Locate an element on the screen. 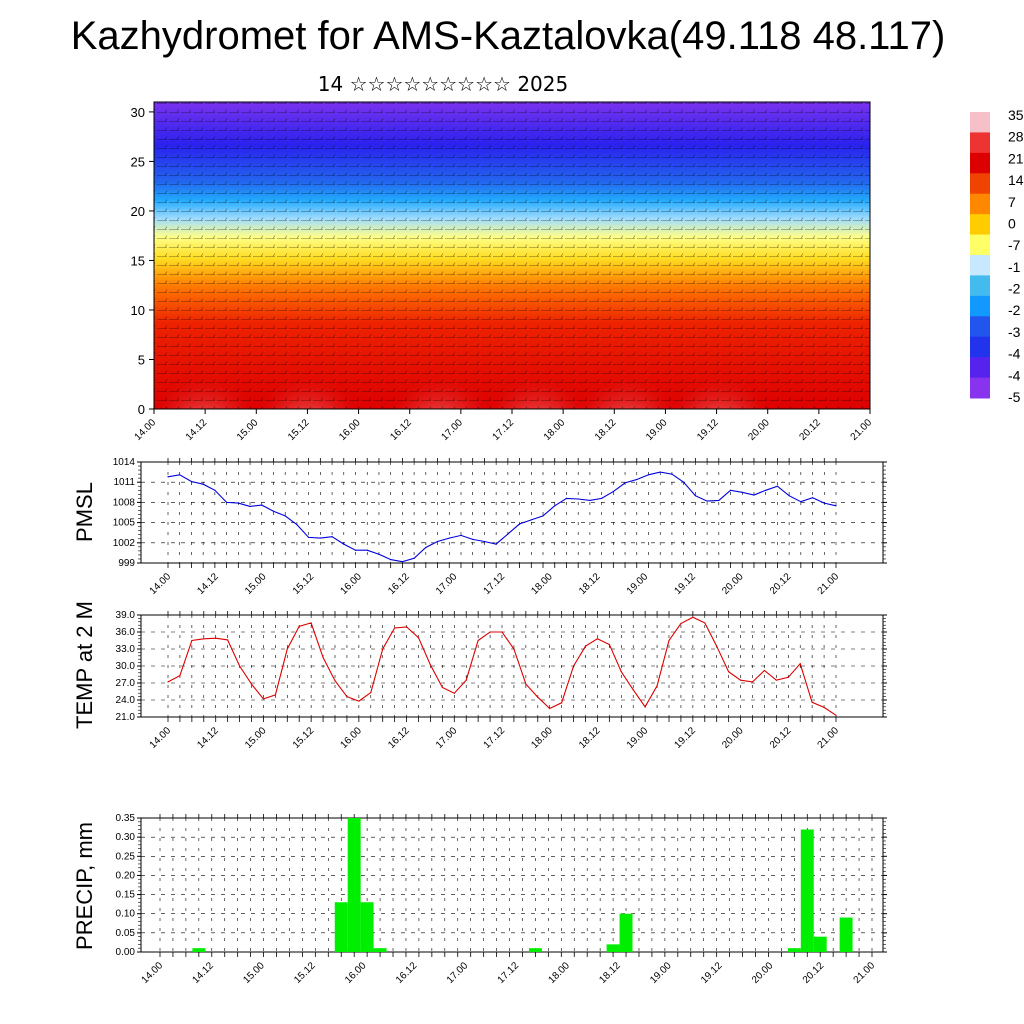 This screenshot has width=1024, height=1024. colorbar-label: -1 is located at coordinates (1014, 267).